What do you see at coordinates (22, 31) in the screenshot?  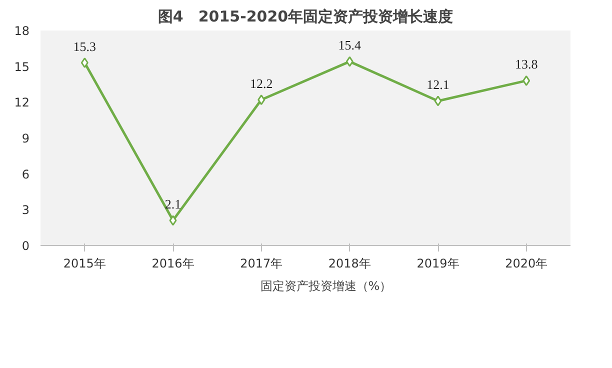 I see `y-tick-label: 18` at bounding box center [22, 31].